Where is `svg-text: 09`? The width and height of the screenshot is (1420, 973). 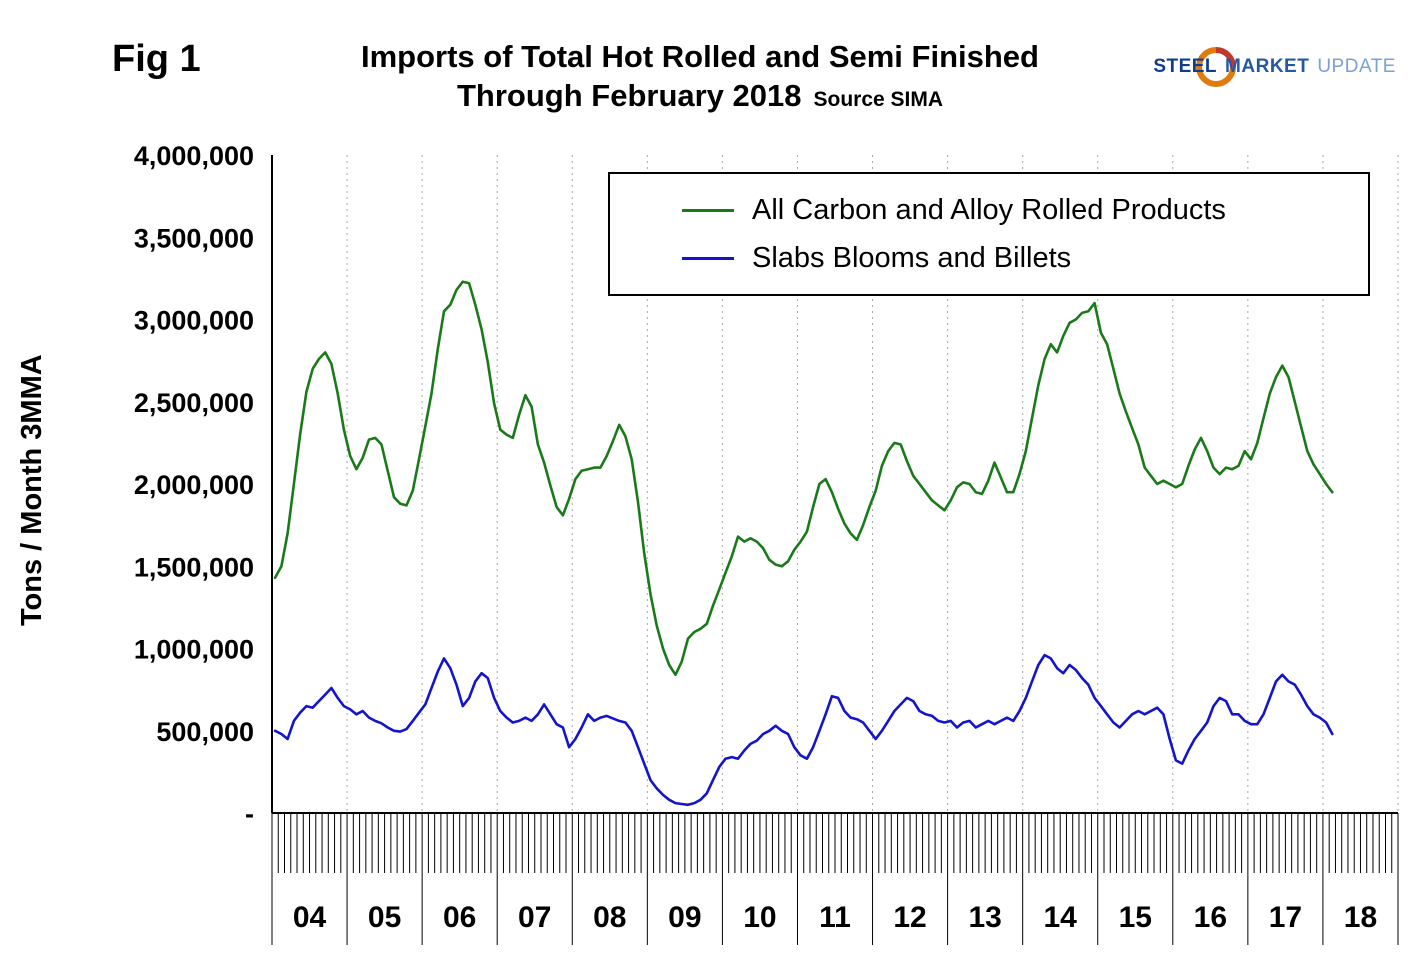
svg-text: 09 is located at coordinates (684, 917).